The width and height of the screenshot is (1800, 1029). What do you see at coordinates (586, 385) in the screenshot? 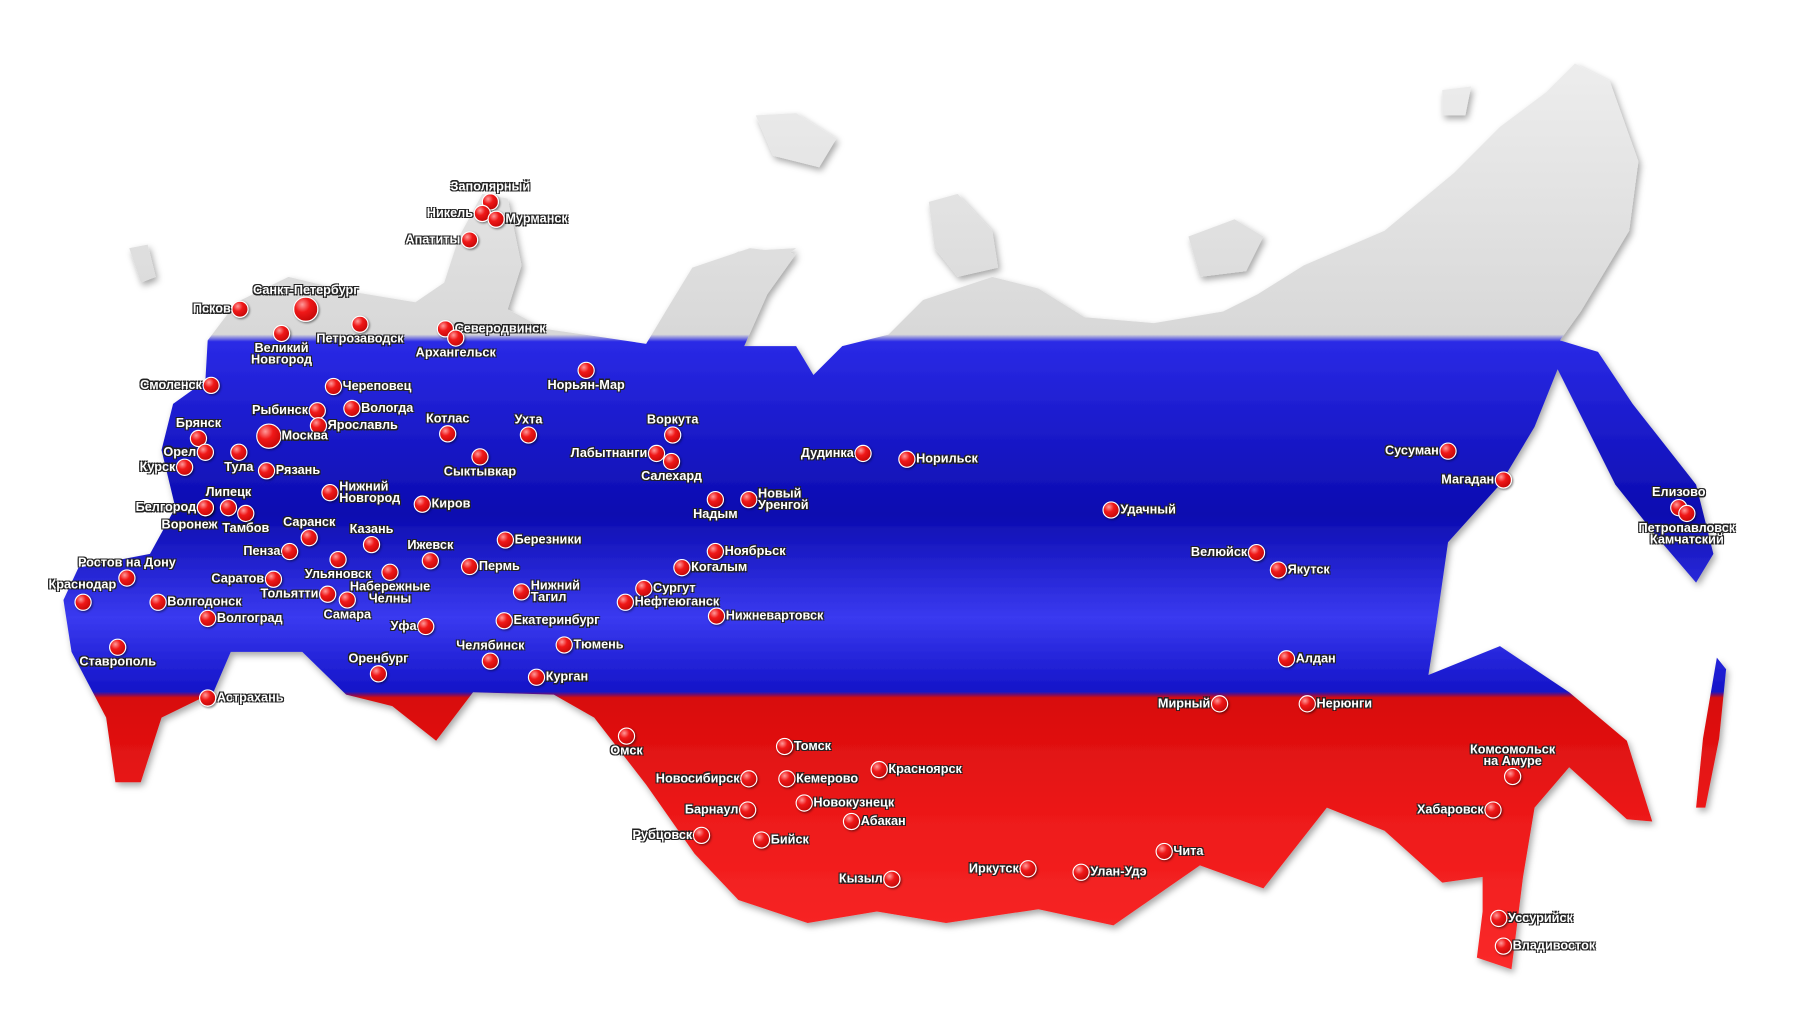
I see `city-label: Норьян-Мар` at bounding box center [586, 385].